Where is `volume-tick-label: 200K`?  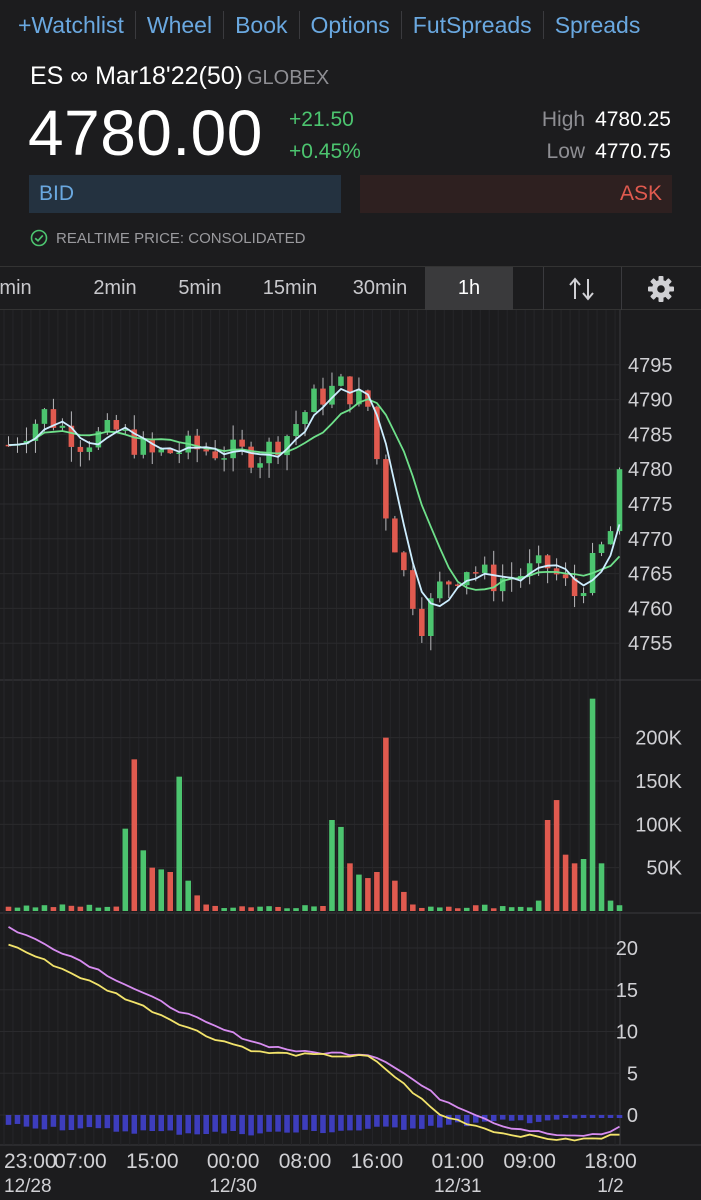 volume-tick-label: 200K is located at coordinates (658, 739).